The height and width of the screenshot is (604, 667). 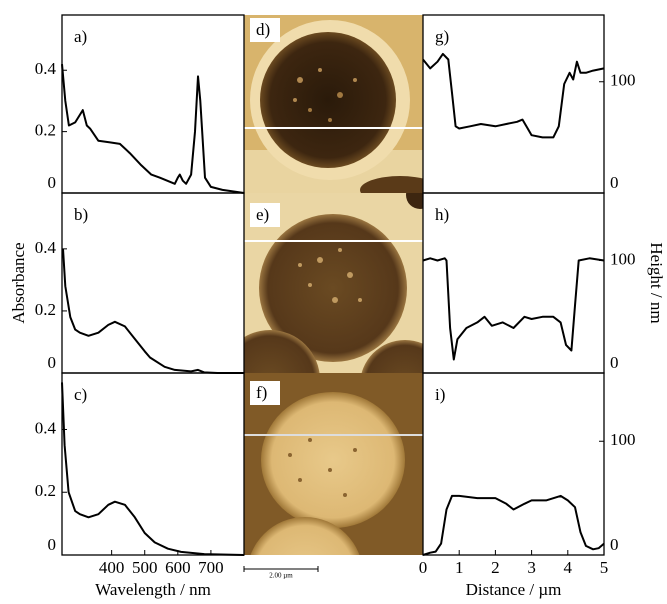 What do you see at coordinates (568, 567) in the screenshot?
I see `x-tick-label: 4` at bounding box center [568, 567].